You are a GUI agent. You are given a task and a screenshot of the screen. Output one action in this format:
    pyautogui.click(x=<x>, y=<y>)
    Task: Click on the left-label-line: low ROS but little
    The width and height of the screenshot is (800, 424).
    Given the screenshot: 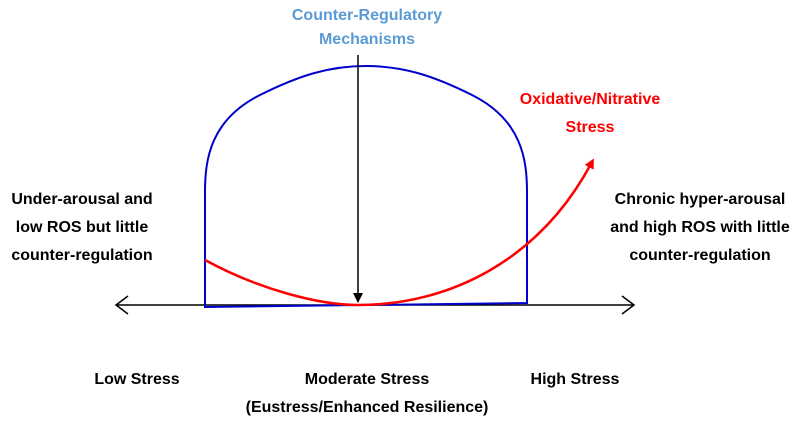 What is the action you would take?
    pyautogui.click(x=82, y=227)
    